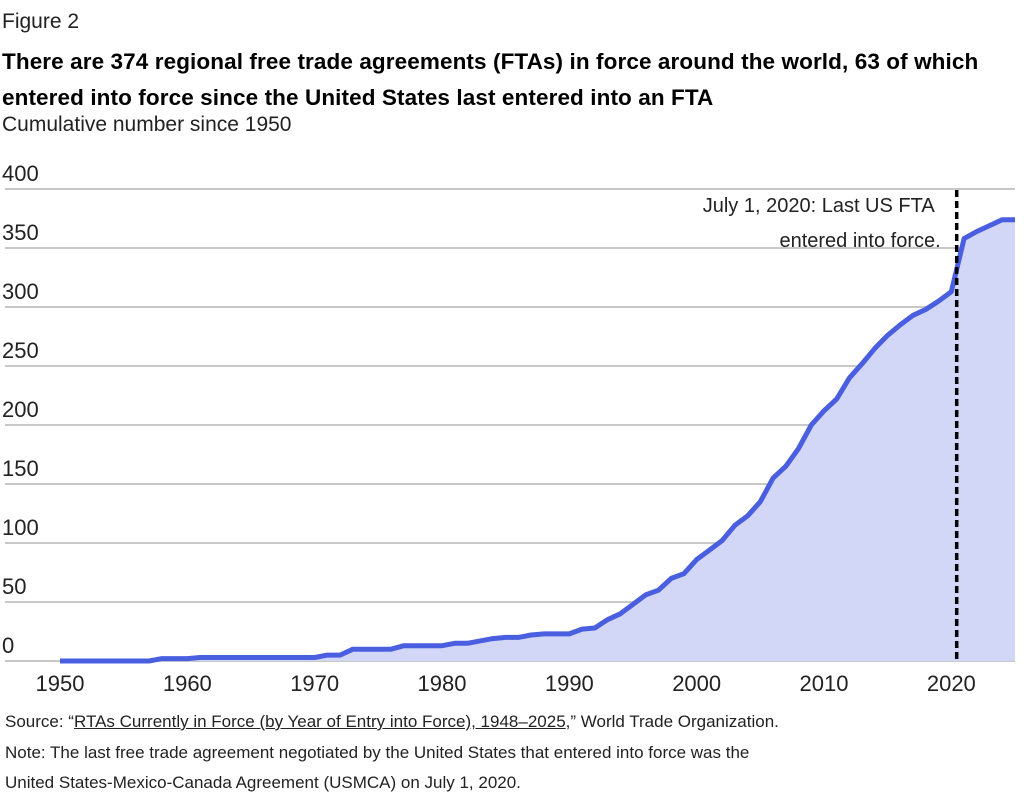 The width and height of the screenshot is (1024, 808). I want to click on x-tick-label: 2000, so click(696, 683).